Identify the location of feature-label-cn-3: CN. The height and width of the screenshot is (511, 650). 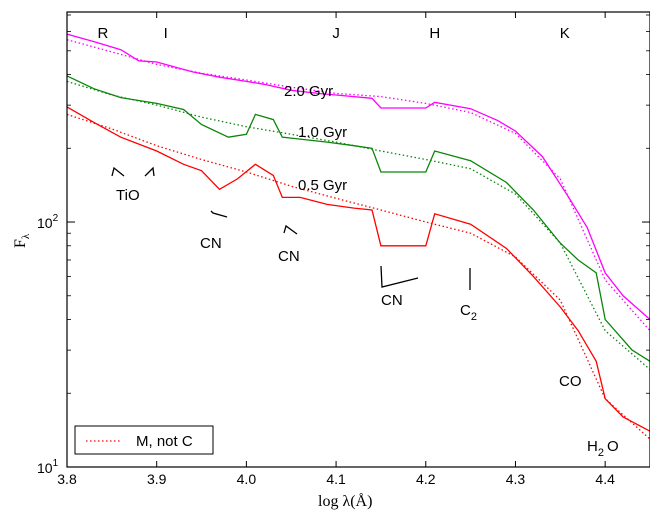
(392, 300).